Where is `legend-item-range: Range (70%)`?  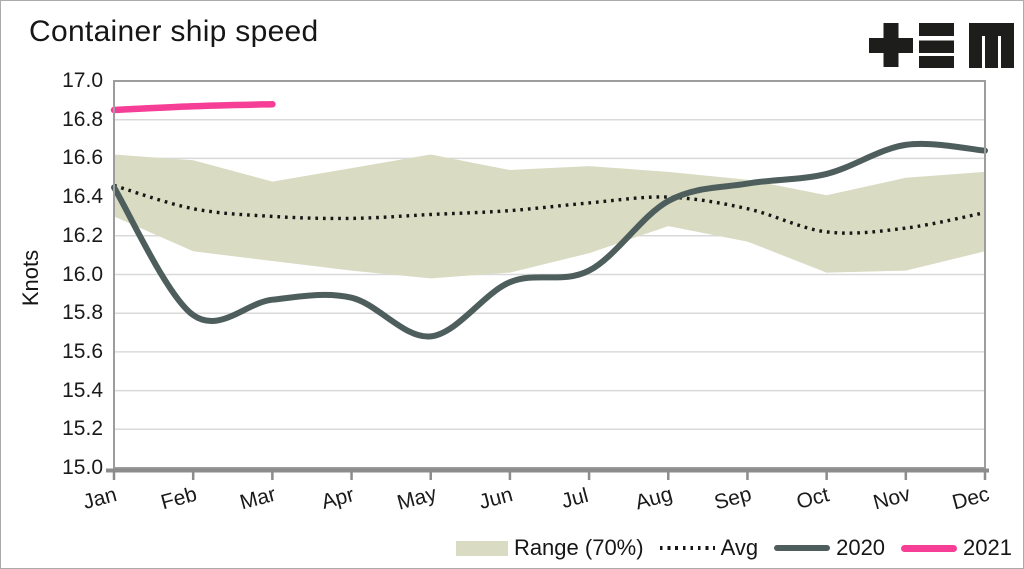 legend-item-range: Range (70%) is located at coordinates (549, 548).